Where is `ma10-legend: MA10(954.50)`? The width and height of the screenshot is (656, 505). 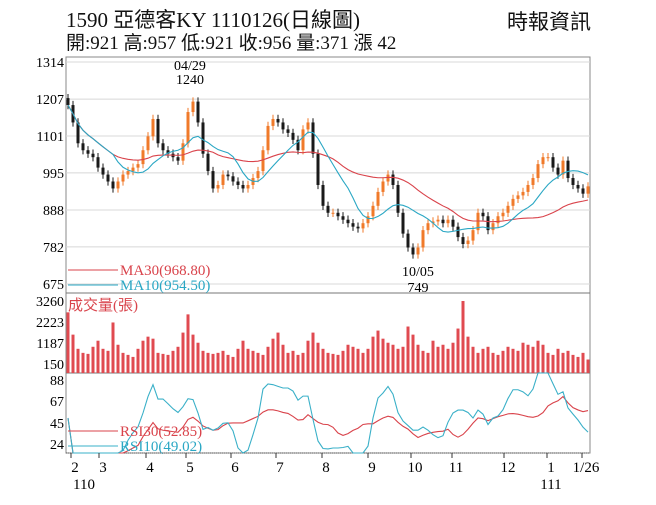 ma10-legend: MA10(954.50) is located at coordinates (165, 286).